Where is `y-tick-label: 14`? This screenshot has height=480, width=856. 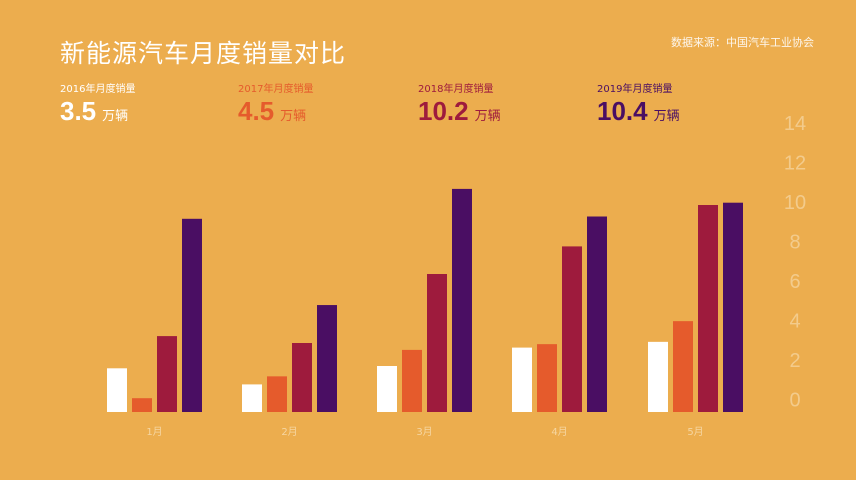 y-tick-label: 14 is located at coordinates (795, 124).